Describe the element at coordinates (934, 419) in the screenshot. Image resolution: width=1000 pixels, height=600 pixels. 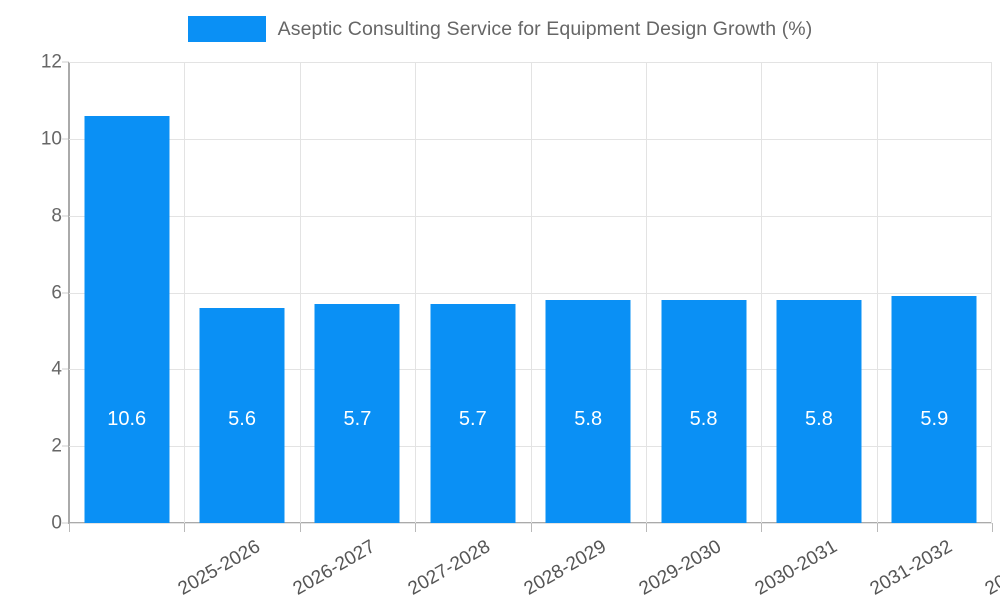
I see `bar-value-label: 5.9` at that location.